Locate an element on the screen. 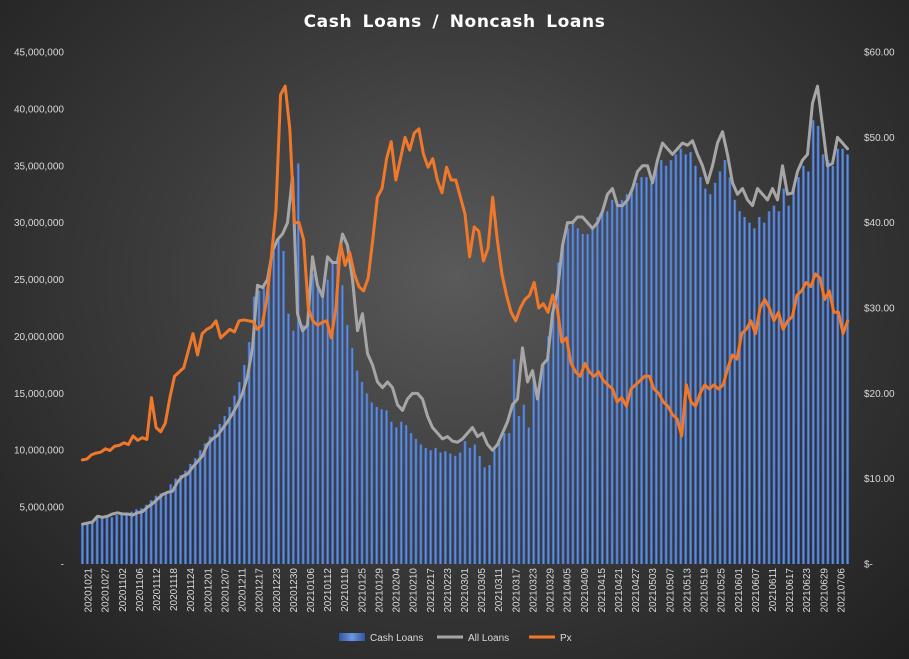 This screenshot has height=659, width=909. x-tick-label: 20201124 is located at coordinates (191, 590).